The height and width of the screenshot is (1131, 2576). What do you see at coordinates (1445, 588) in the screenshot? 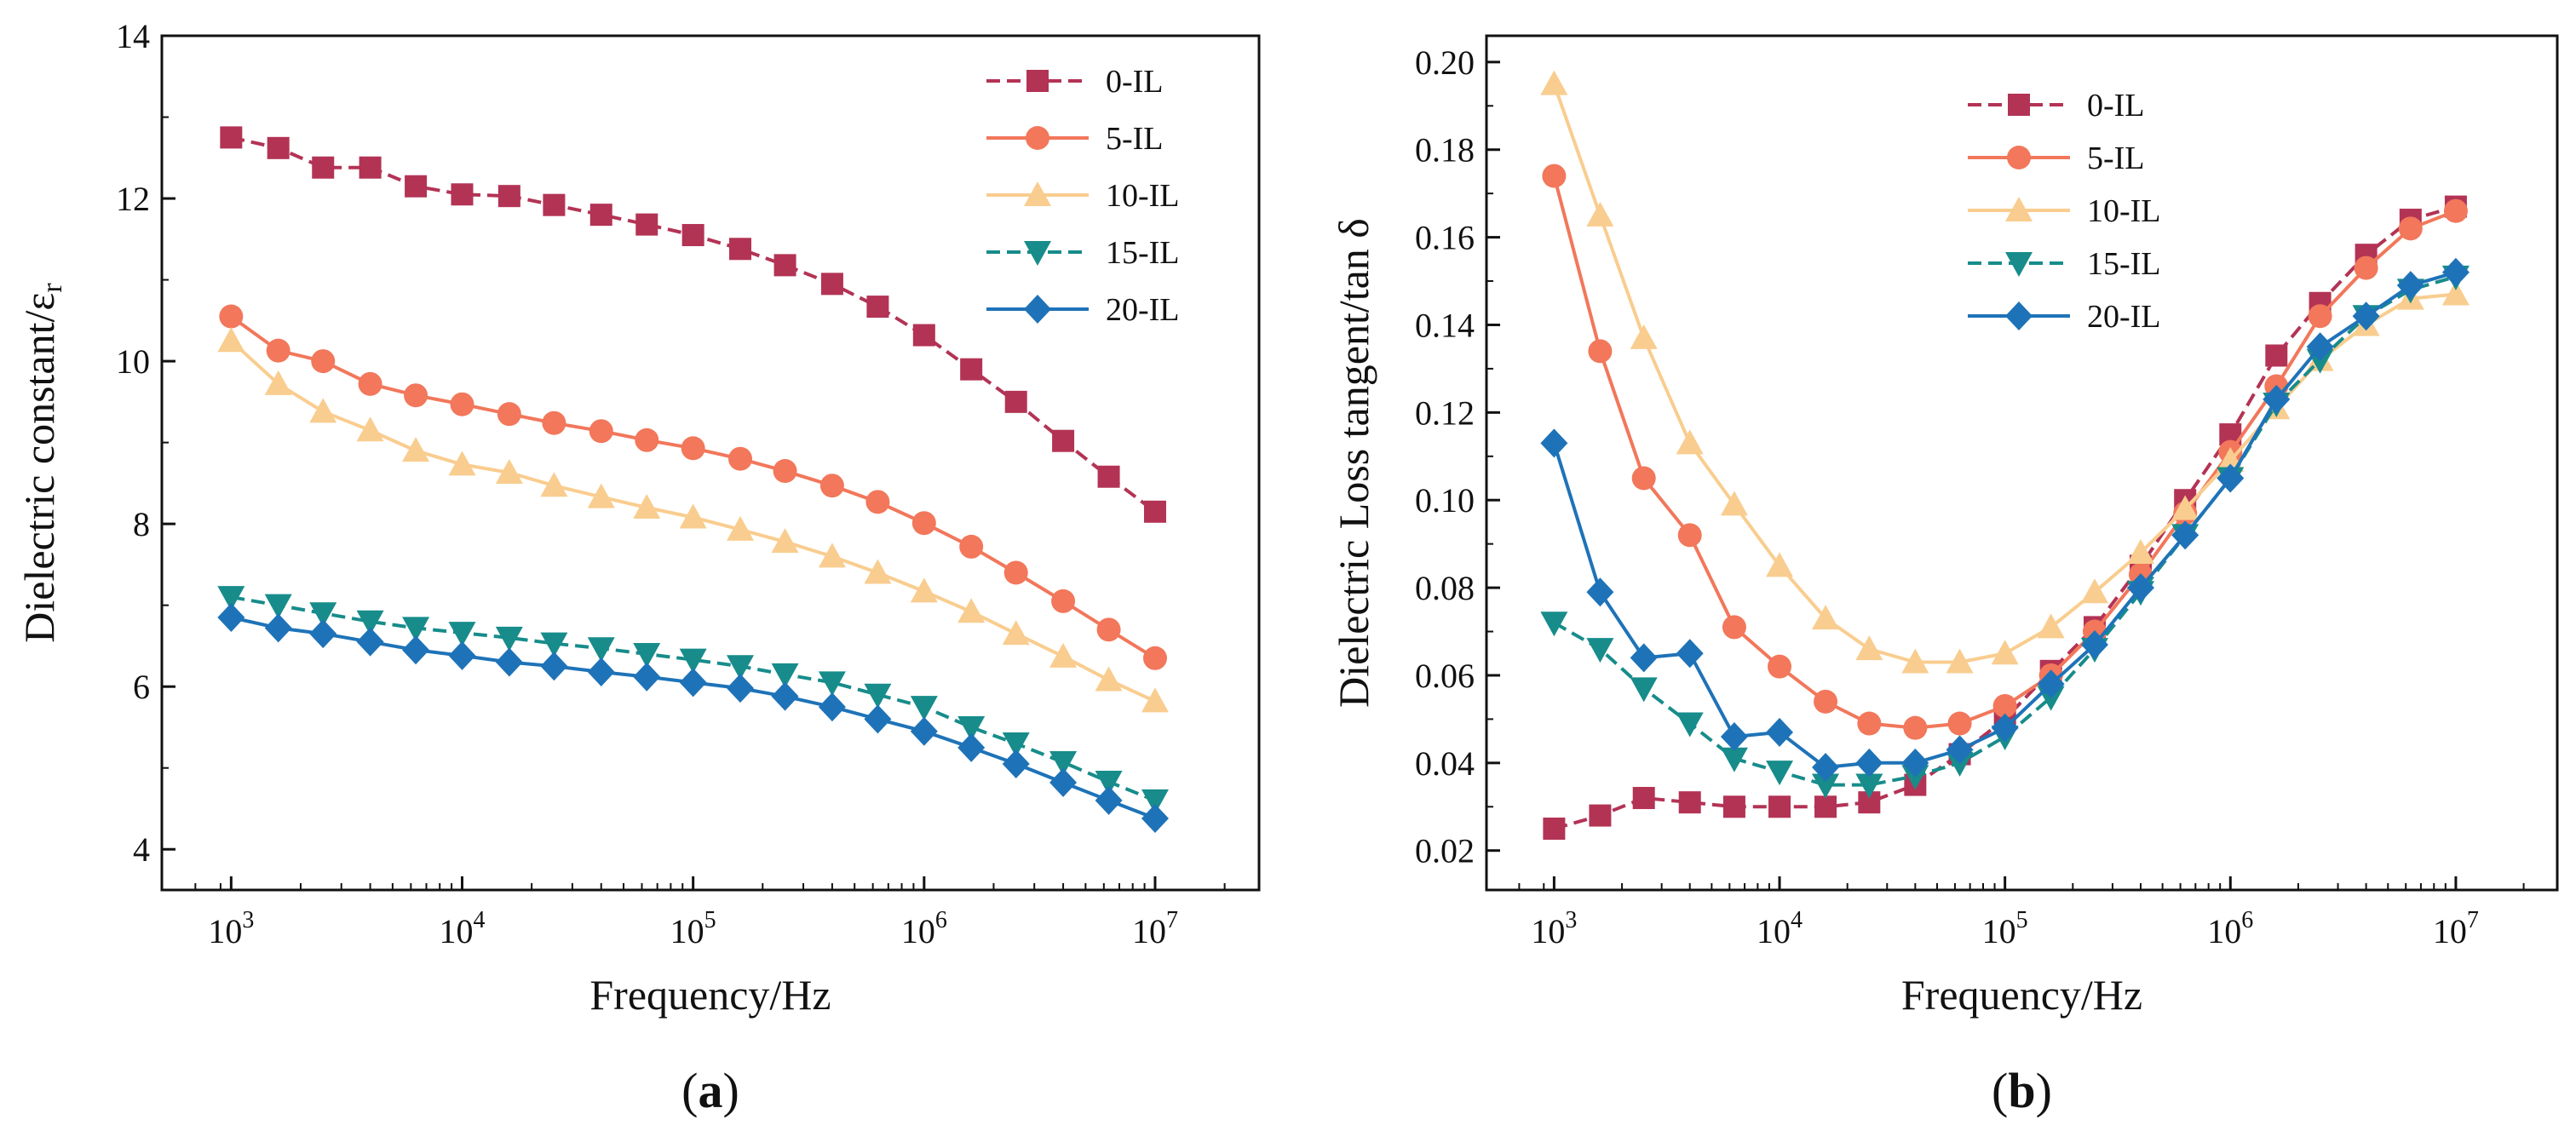
I see `y-tick-label: 0.08` at bounding box center [1445, 588].